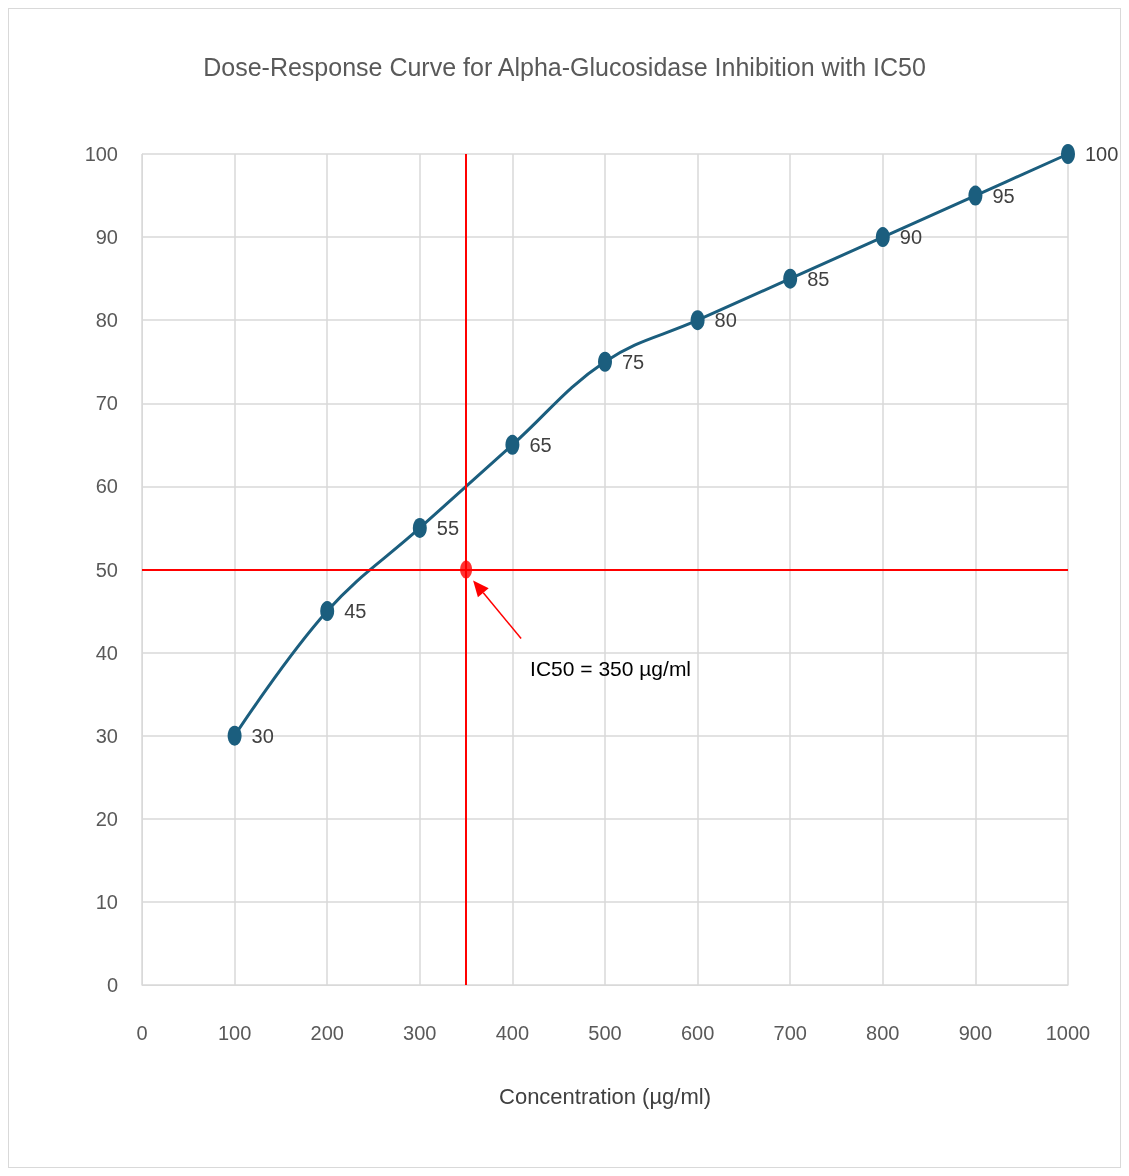 The image size is (1129, 1176). I want to click on y-tick-label: 80, so click(106, 320).